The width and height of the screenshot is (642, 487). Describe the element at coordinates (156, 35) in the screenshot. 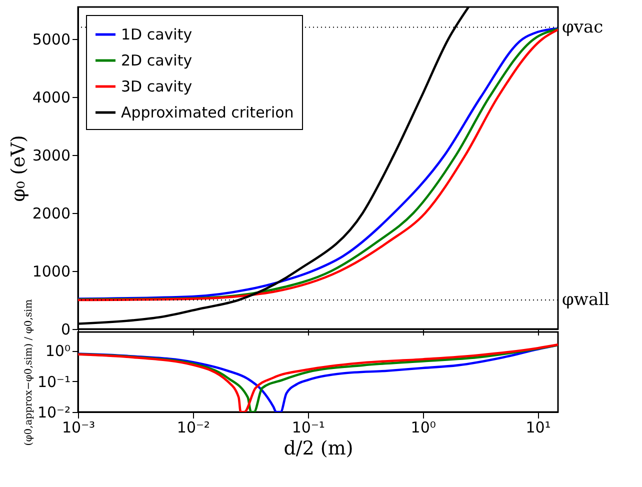

I see `legend-label: 1D cavity` at that location.